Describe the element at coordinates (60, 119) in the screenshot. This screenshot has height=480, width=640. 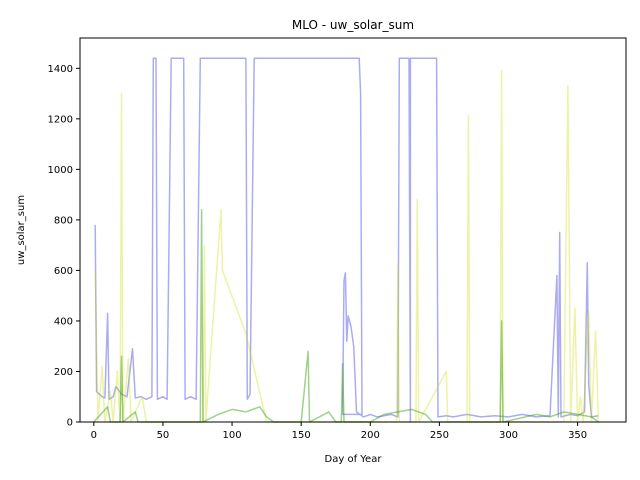
I see `y-tick-label: 1200` at that location.